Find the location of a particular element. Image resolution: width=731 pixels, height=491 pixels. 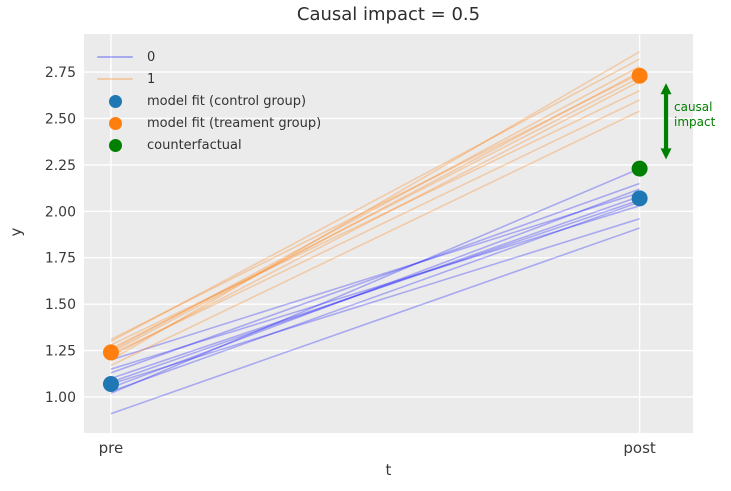

arrow-head-up-icon is located at coordinates (666, 89).